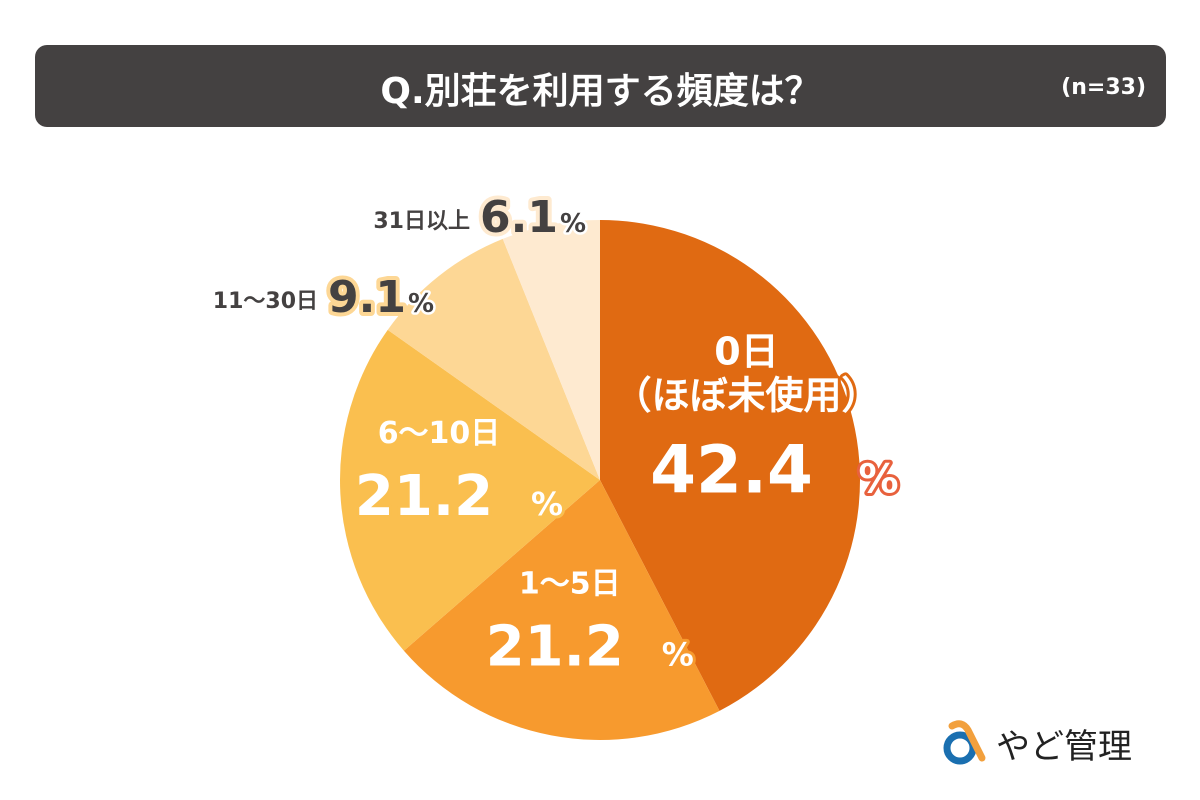 The width and height of the screenshot is (1200, 800). I want to click on category-label-3: 6〜10日, so click(439, 433).